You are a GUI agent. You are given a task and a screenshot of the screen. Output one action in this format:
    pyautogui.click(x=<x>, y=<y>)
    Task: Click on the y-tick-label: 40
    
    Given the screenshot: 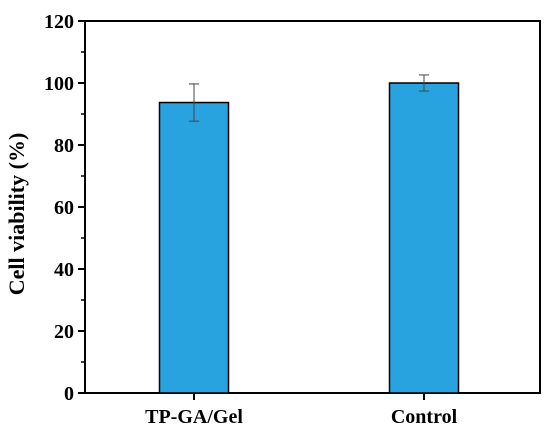 What is the action you would take?
    pyautogui.click(x=64, y=270)
    